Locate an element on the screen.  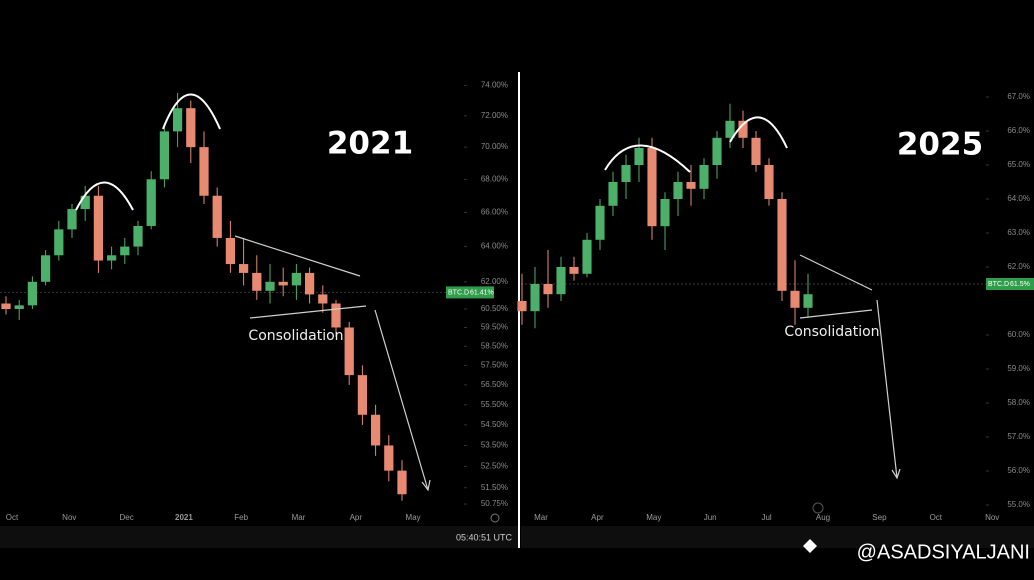
y-tick-label: 64.00% is located at coordinates (494, 246).